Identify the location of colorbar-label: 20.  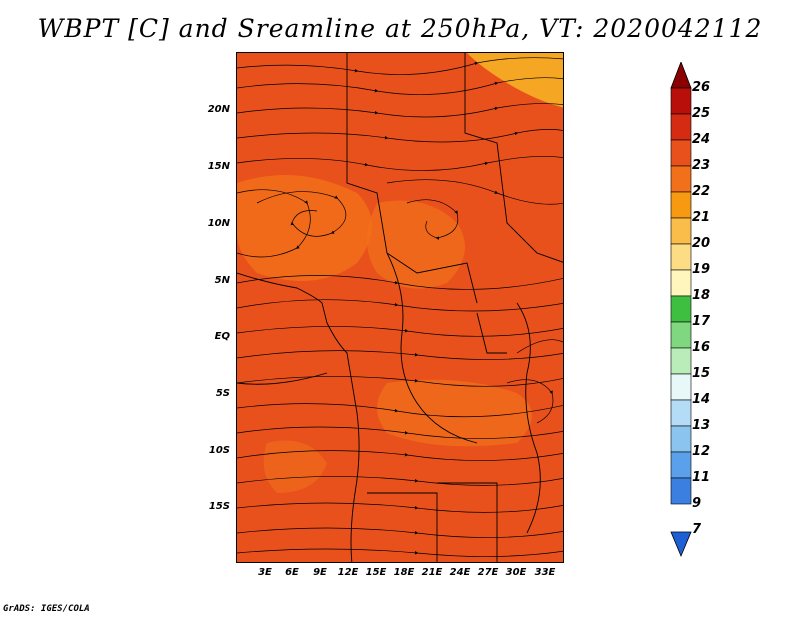
(701, 243).